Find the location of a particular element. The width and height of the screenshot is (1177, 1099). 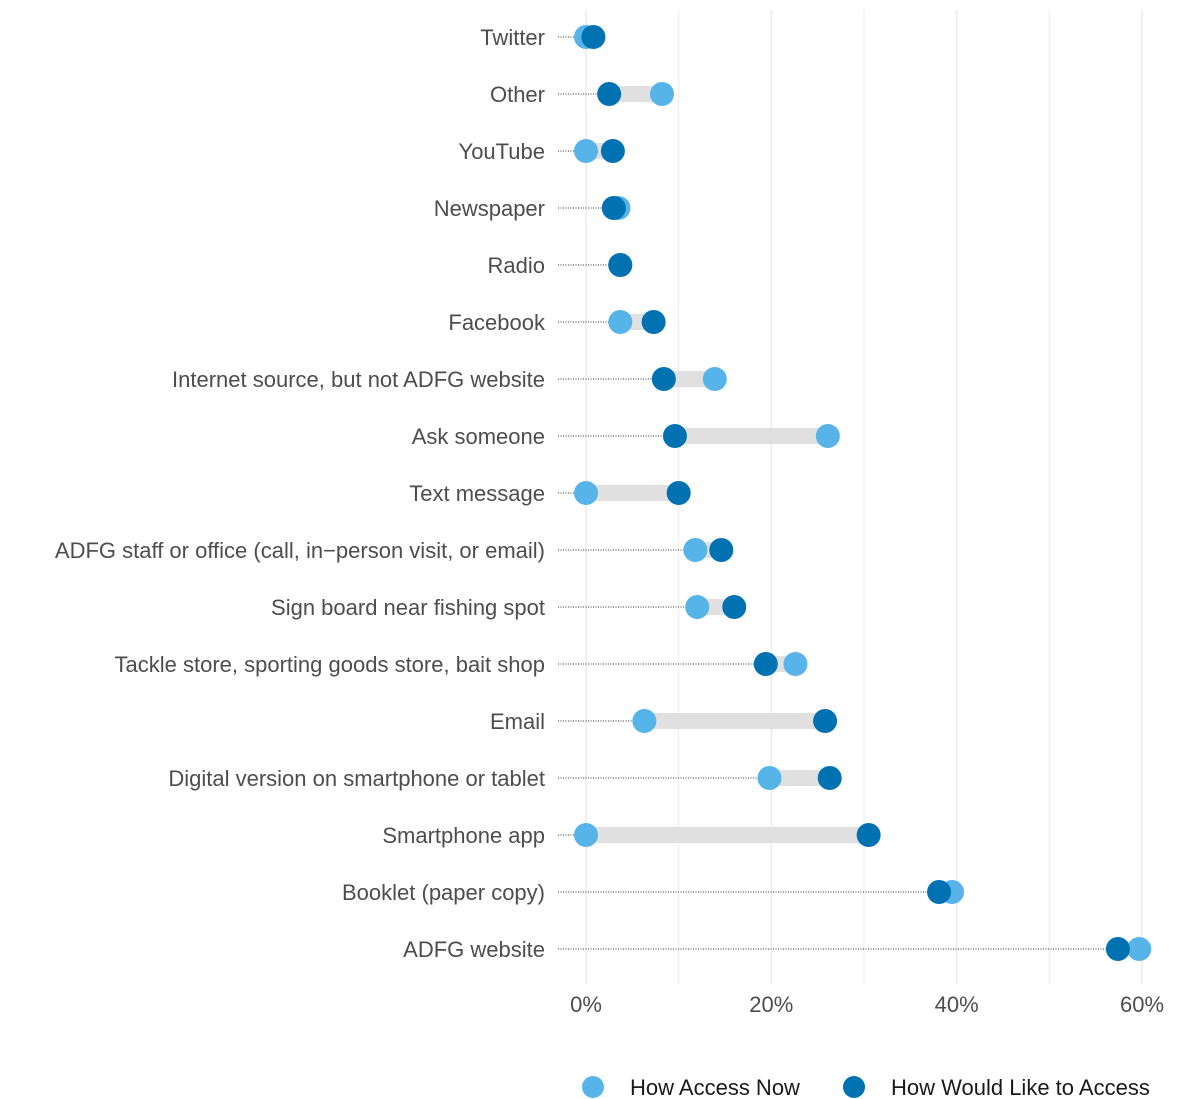

legend-now-key is located at coordinates (593, 1087).